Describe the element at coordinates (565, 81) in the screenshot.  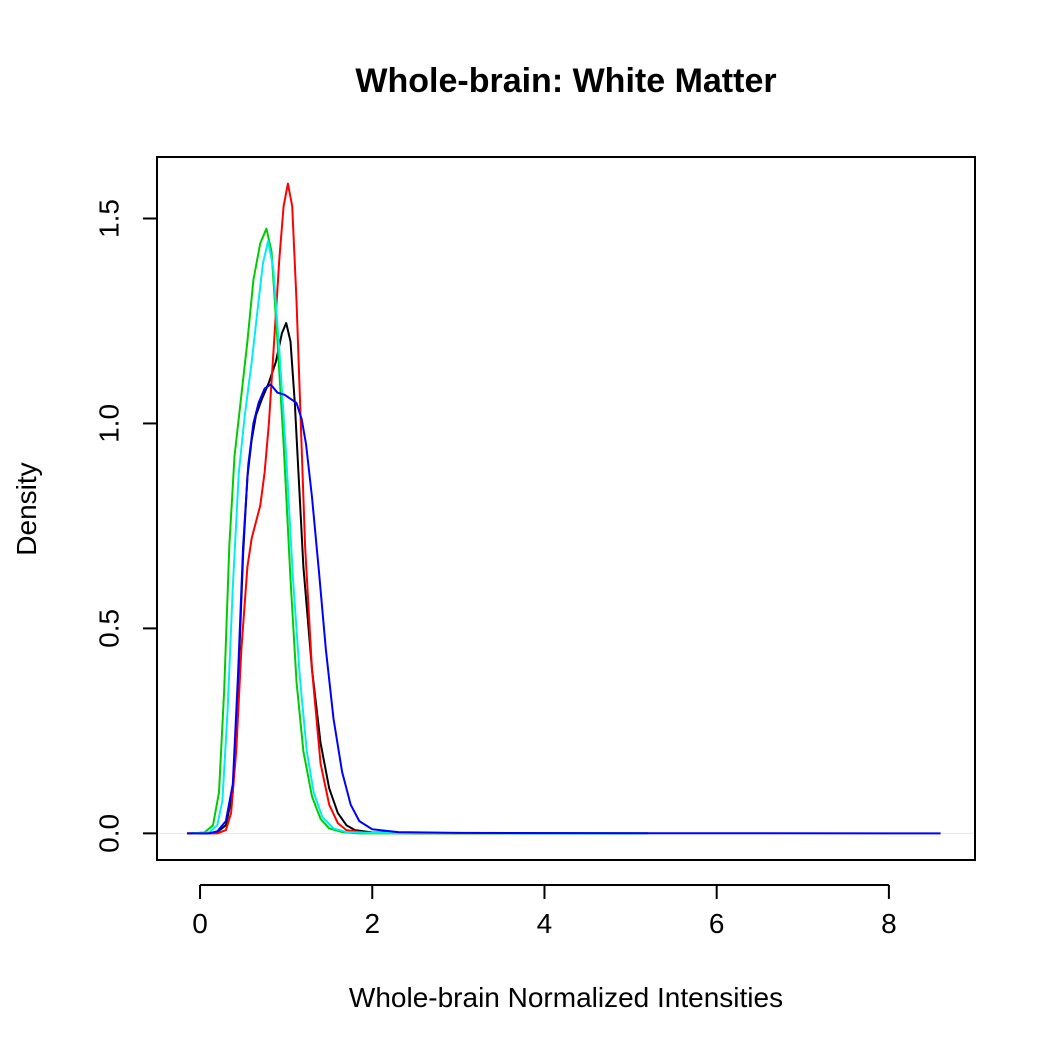
I see `chart-title: Whole-brain: White Matter` at that location.